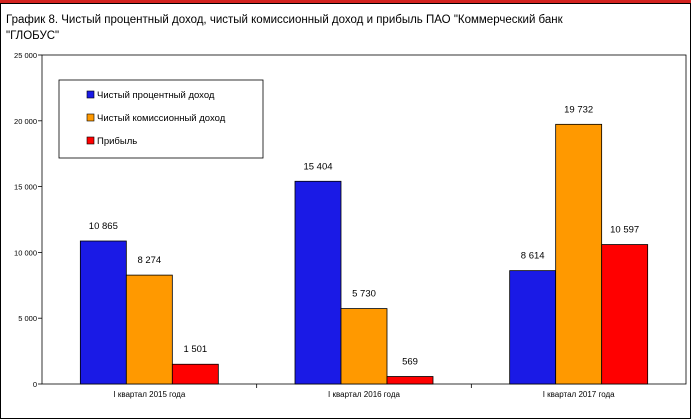 The width and height of the screenshot is (691, 419). What do you see at coordinates (578, 109) in the screenshot?
I see `data-label: 19 732` at bounding box center [578, 109].